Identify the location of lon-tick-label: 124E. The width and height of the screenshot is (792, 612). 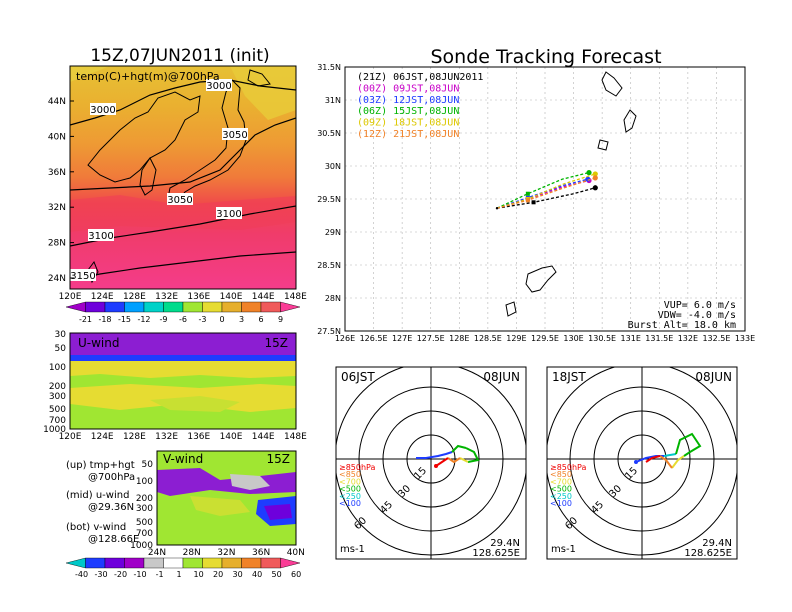
(102, 437).